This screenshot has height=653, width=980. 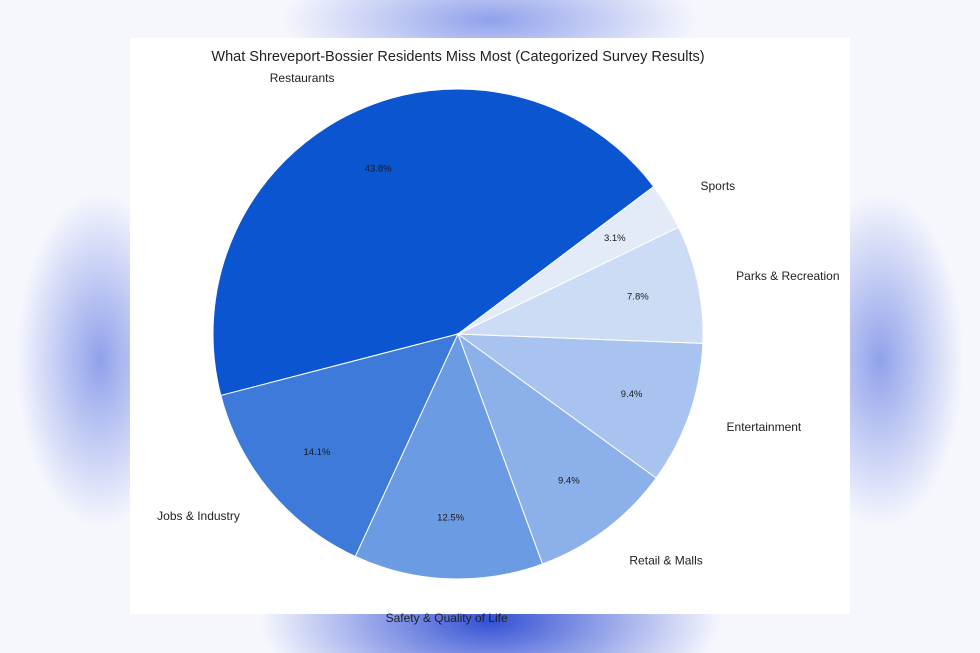 I want to click on percent-label-jobs-and-industry: 14.1%, so click(x=317, y=452).